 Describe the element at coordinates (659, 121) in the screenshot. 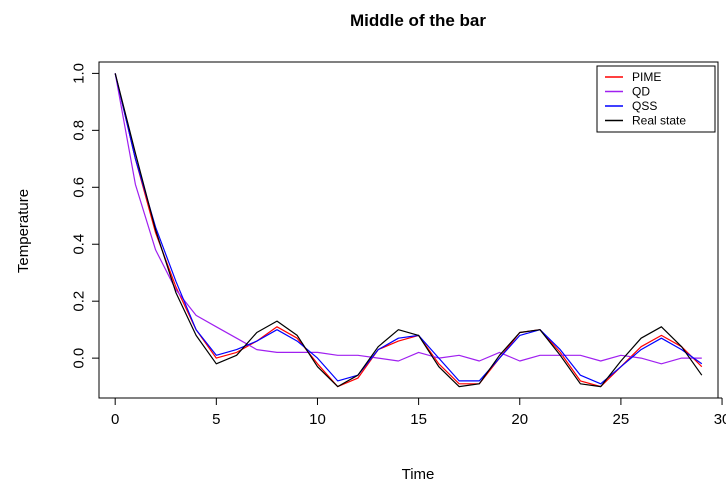

I see `legend-label: Real state` at that location.